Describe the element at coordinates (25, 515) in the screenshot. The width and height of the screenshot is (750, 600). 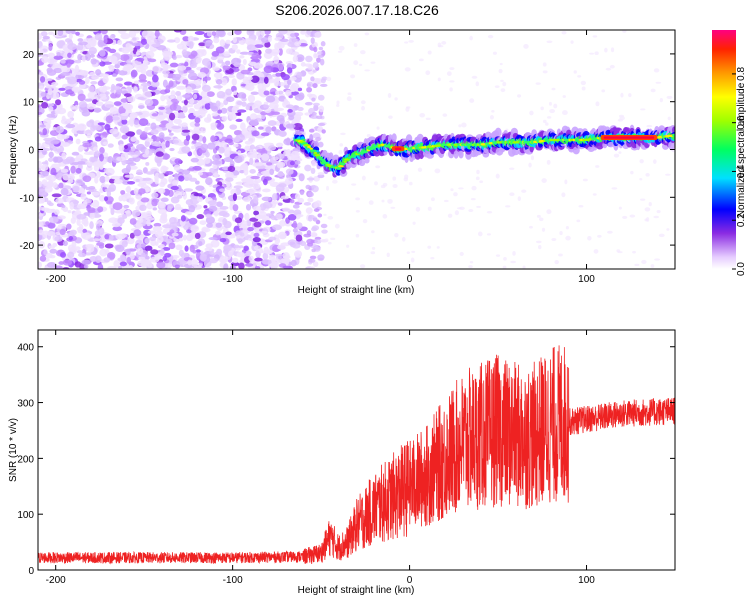
I see `y-tick-label: 100` at that location.